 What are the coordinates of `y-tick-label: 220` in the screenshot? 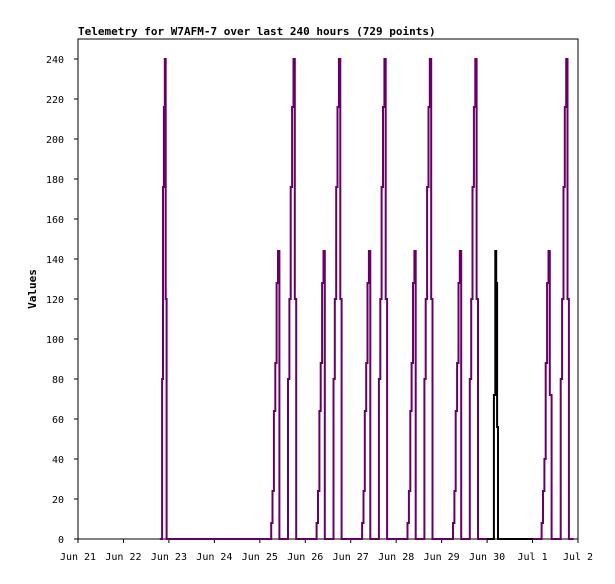 It's located at (55, 100).